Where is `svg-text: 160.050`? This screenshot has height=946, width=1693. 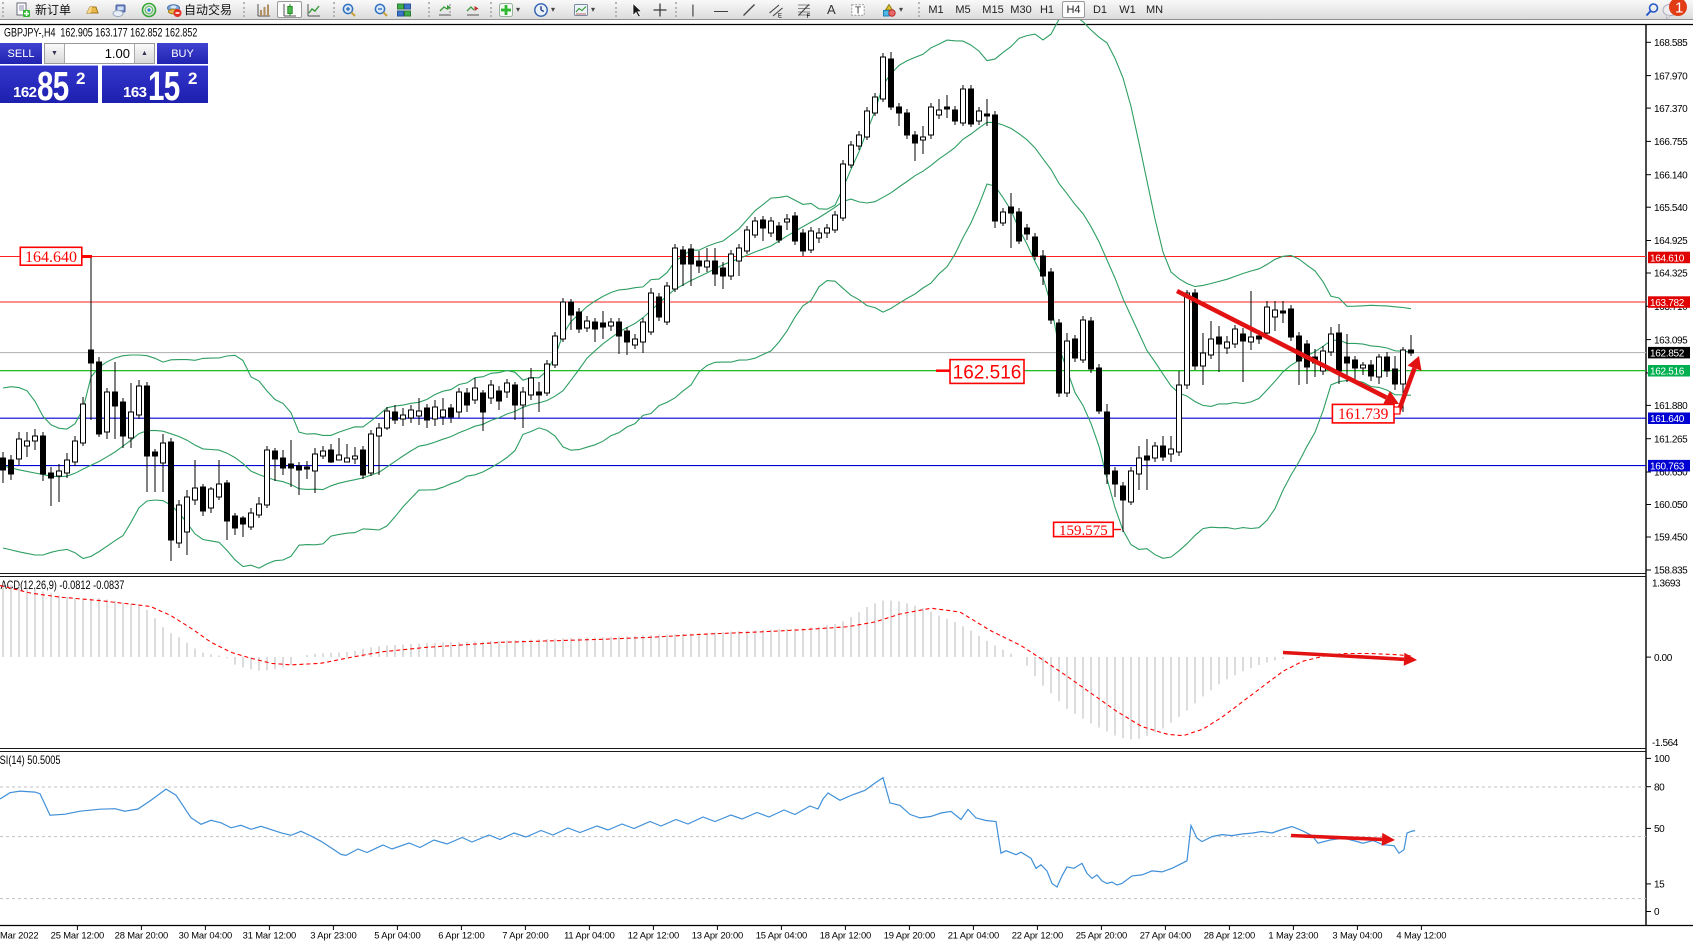
svg-text: 160.050 is located at coordinates (1671, 505).